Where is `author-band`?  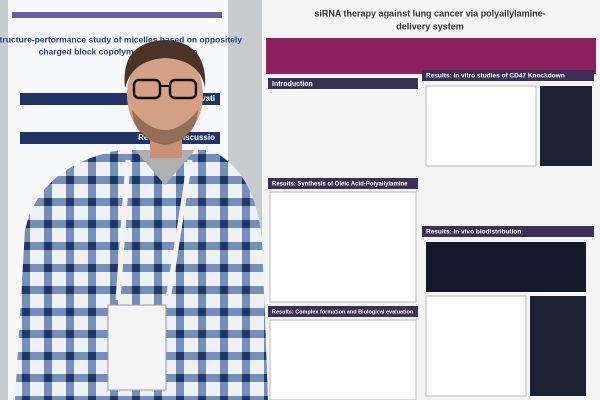
author-band is located at coordinates (431, 56).